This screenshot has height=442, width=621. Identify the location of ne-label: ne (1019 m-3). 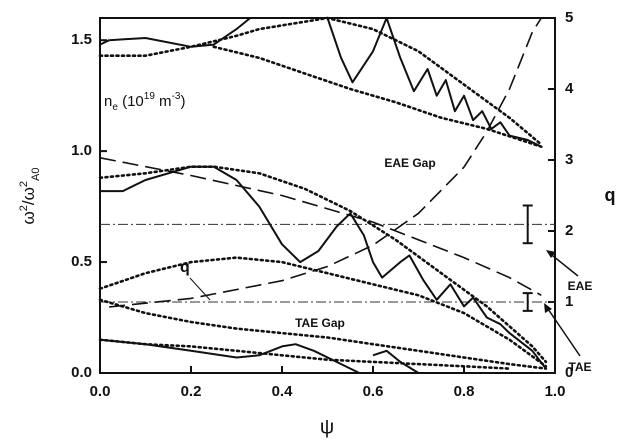
(144, 102).